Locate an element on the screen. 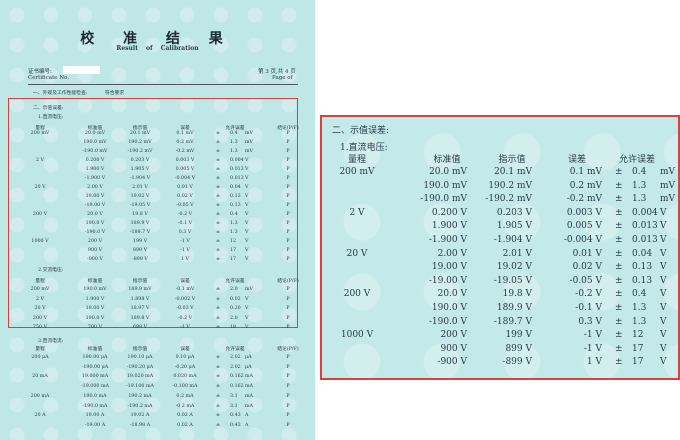 Image resolution: width=680 pixels, height=440 pixels. table-cell: -19.000 mA is located at coordinates (95, 387).